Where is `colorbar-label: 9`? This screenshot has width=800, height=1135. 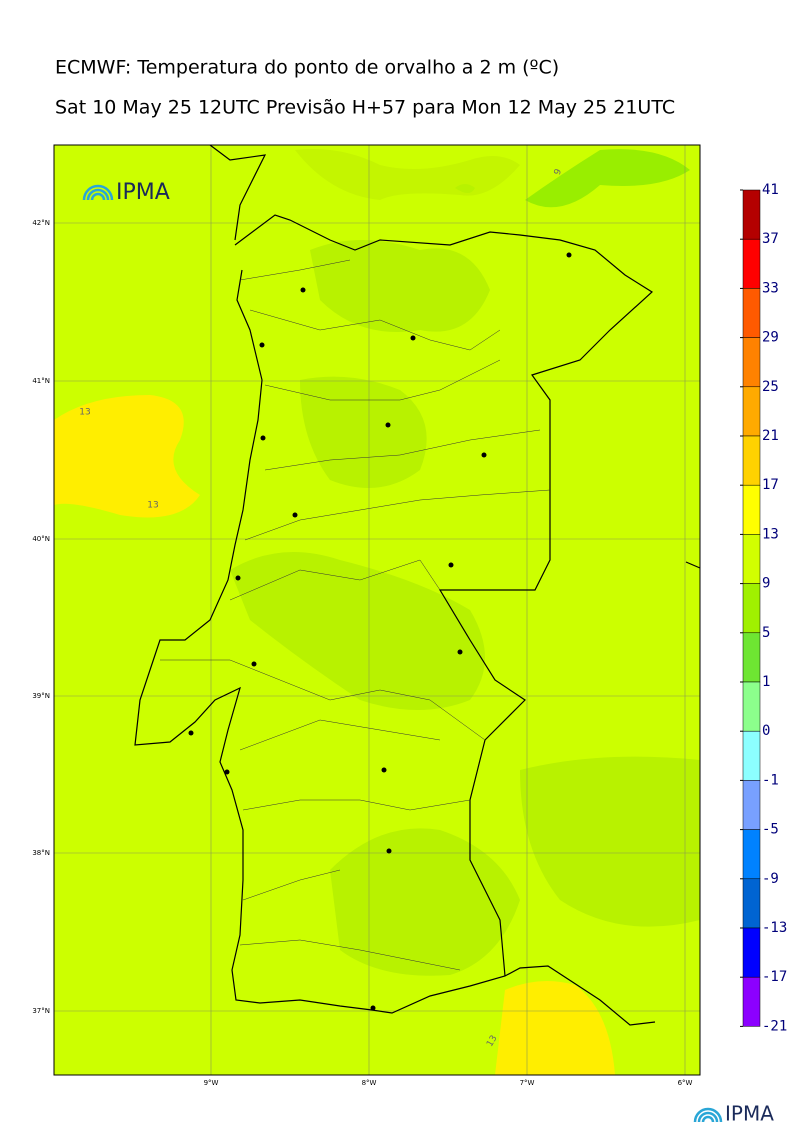
colorbar-label: 9 is located at coordinates (766, 584).